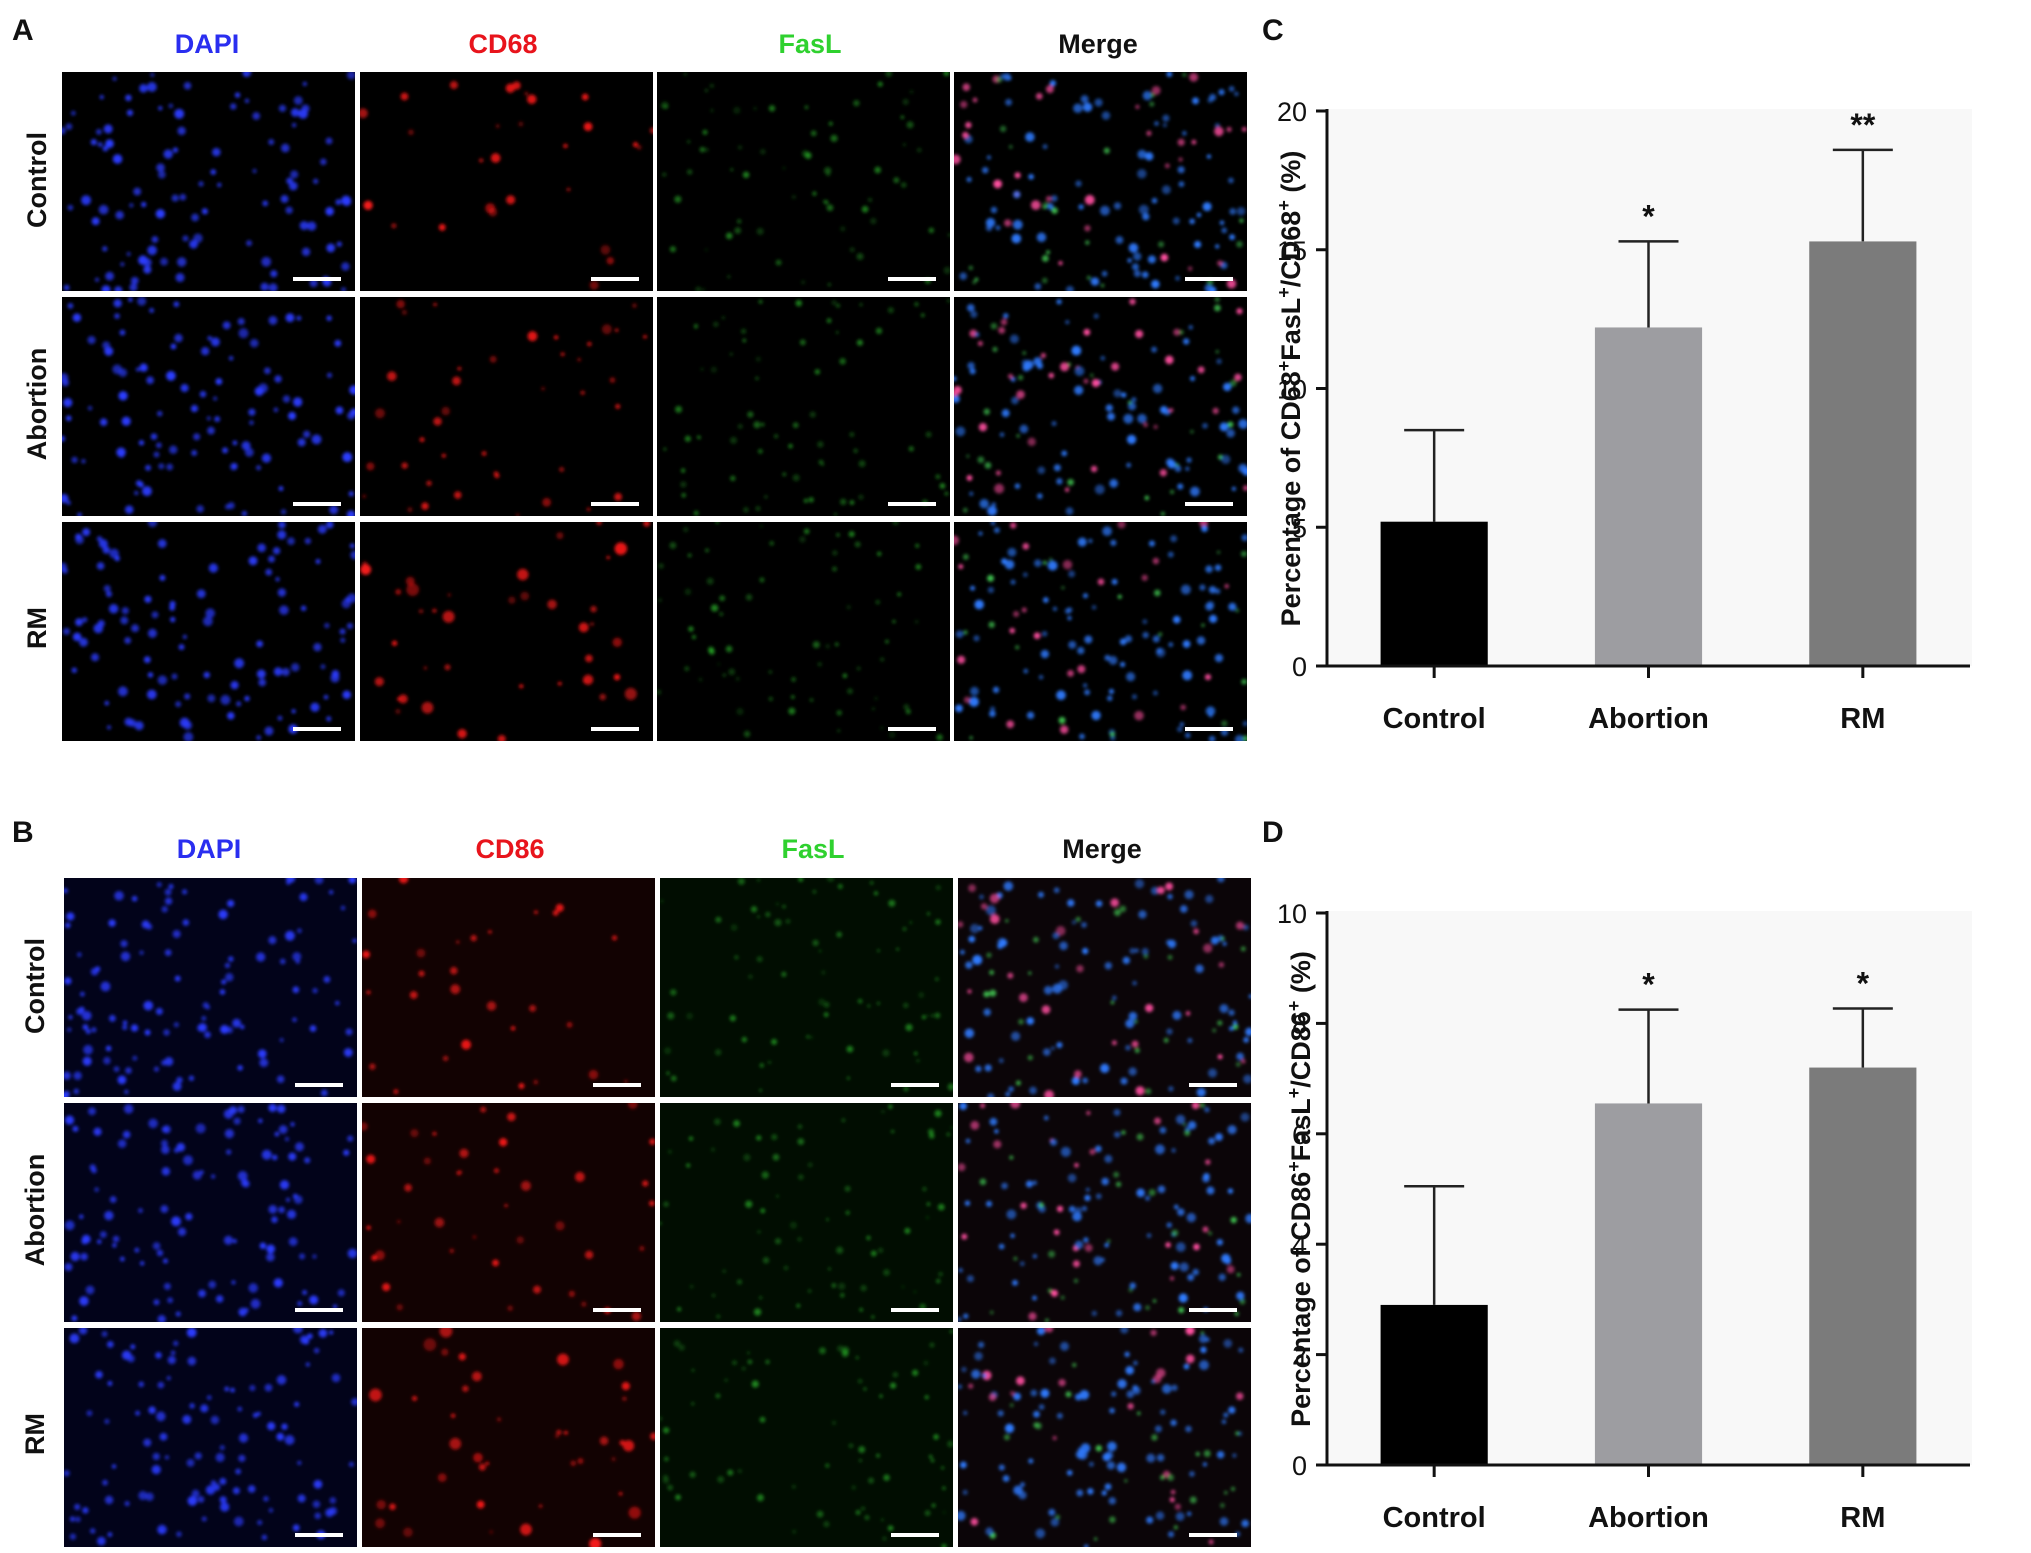 The width and height of the screenshot is (2031, 1553). What do you see at coordinates (509, 849) in the screenshot?
I see `channel-label: CD86` at bounding box center [509, 849].